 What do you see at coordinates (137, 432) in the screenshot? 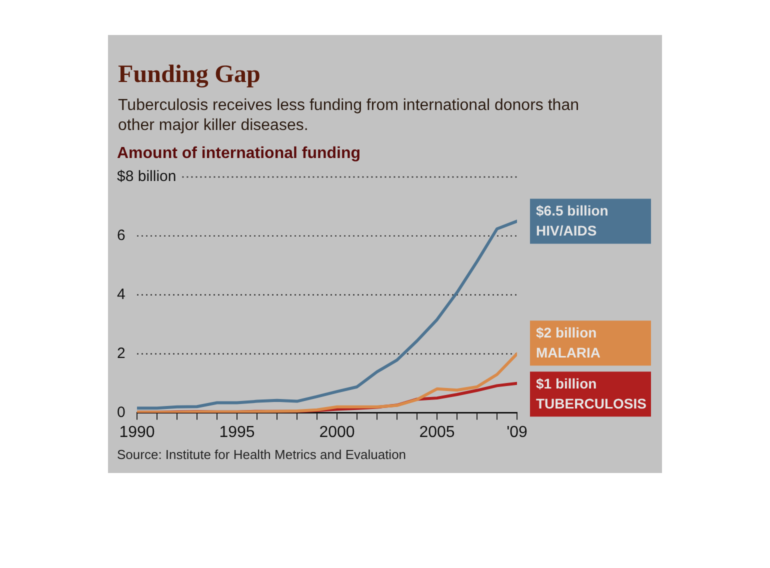
I see `x-tick-label: 1990` at bounding box center [137, 432].